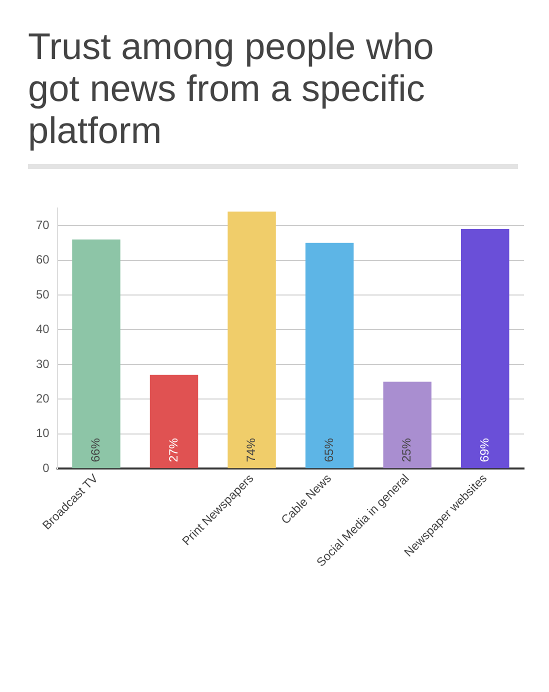 Image resolution: width=549 pixels, height=692 pixels. Describe the element at coordinates (43, 363) in the screenshot. I see `y-tick-label: 30` at that location.